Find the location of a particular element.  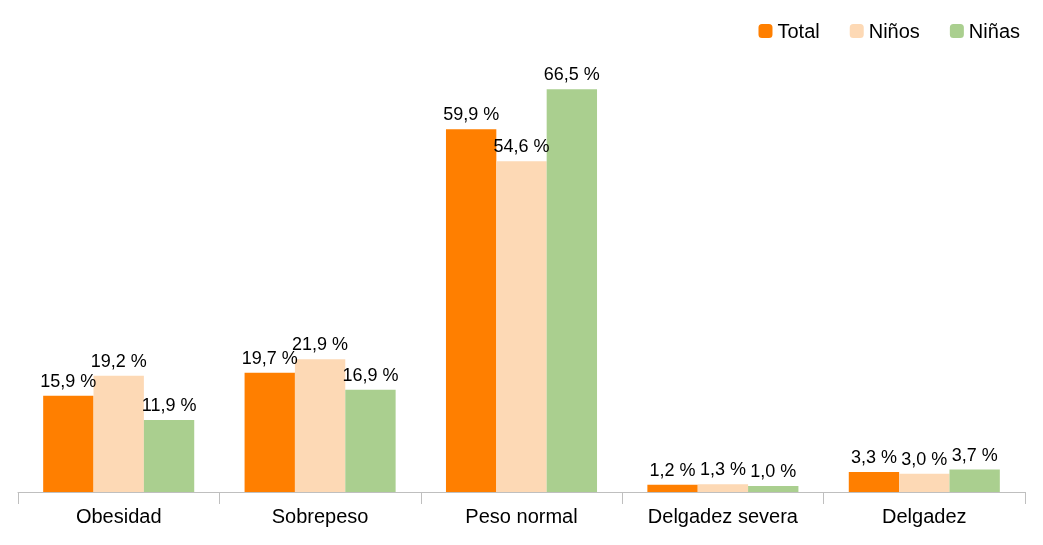

data-label: 3,0 % is located at coordinates (924, 458).